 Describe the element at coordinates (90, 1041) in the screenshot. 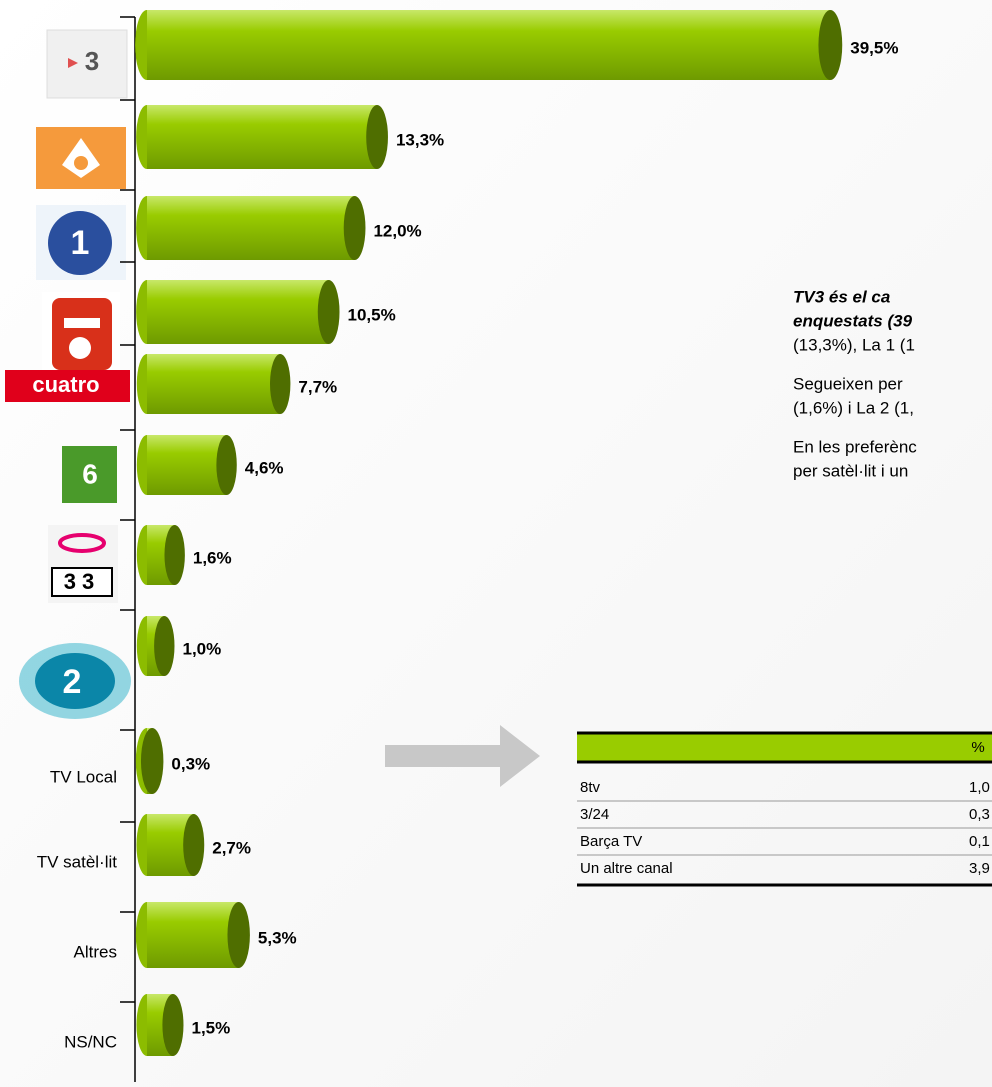

I see `category-label: NS/NC` at that location.